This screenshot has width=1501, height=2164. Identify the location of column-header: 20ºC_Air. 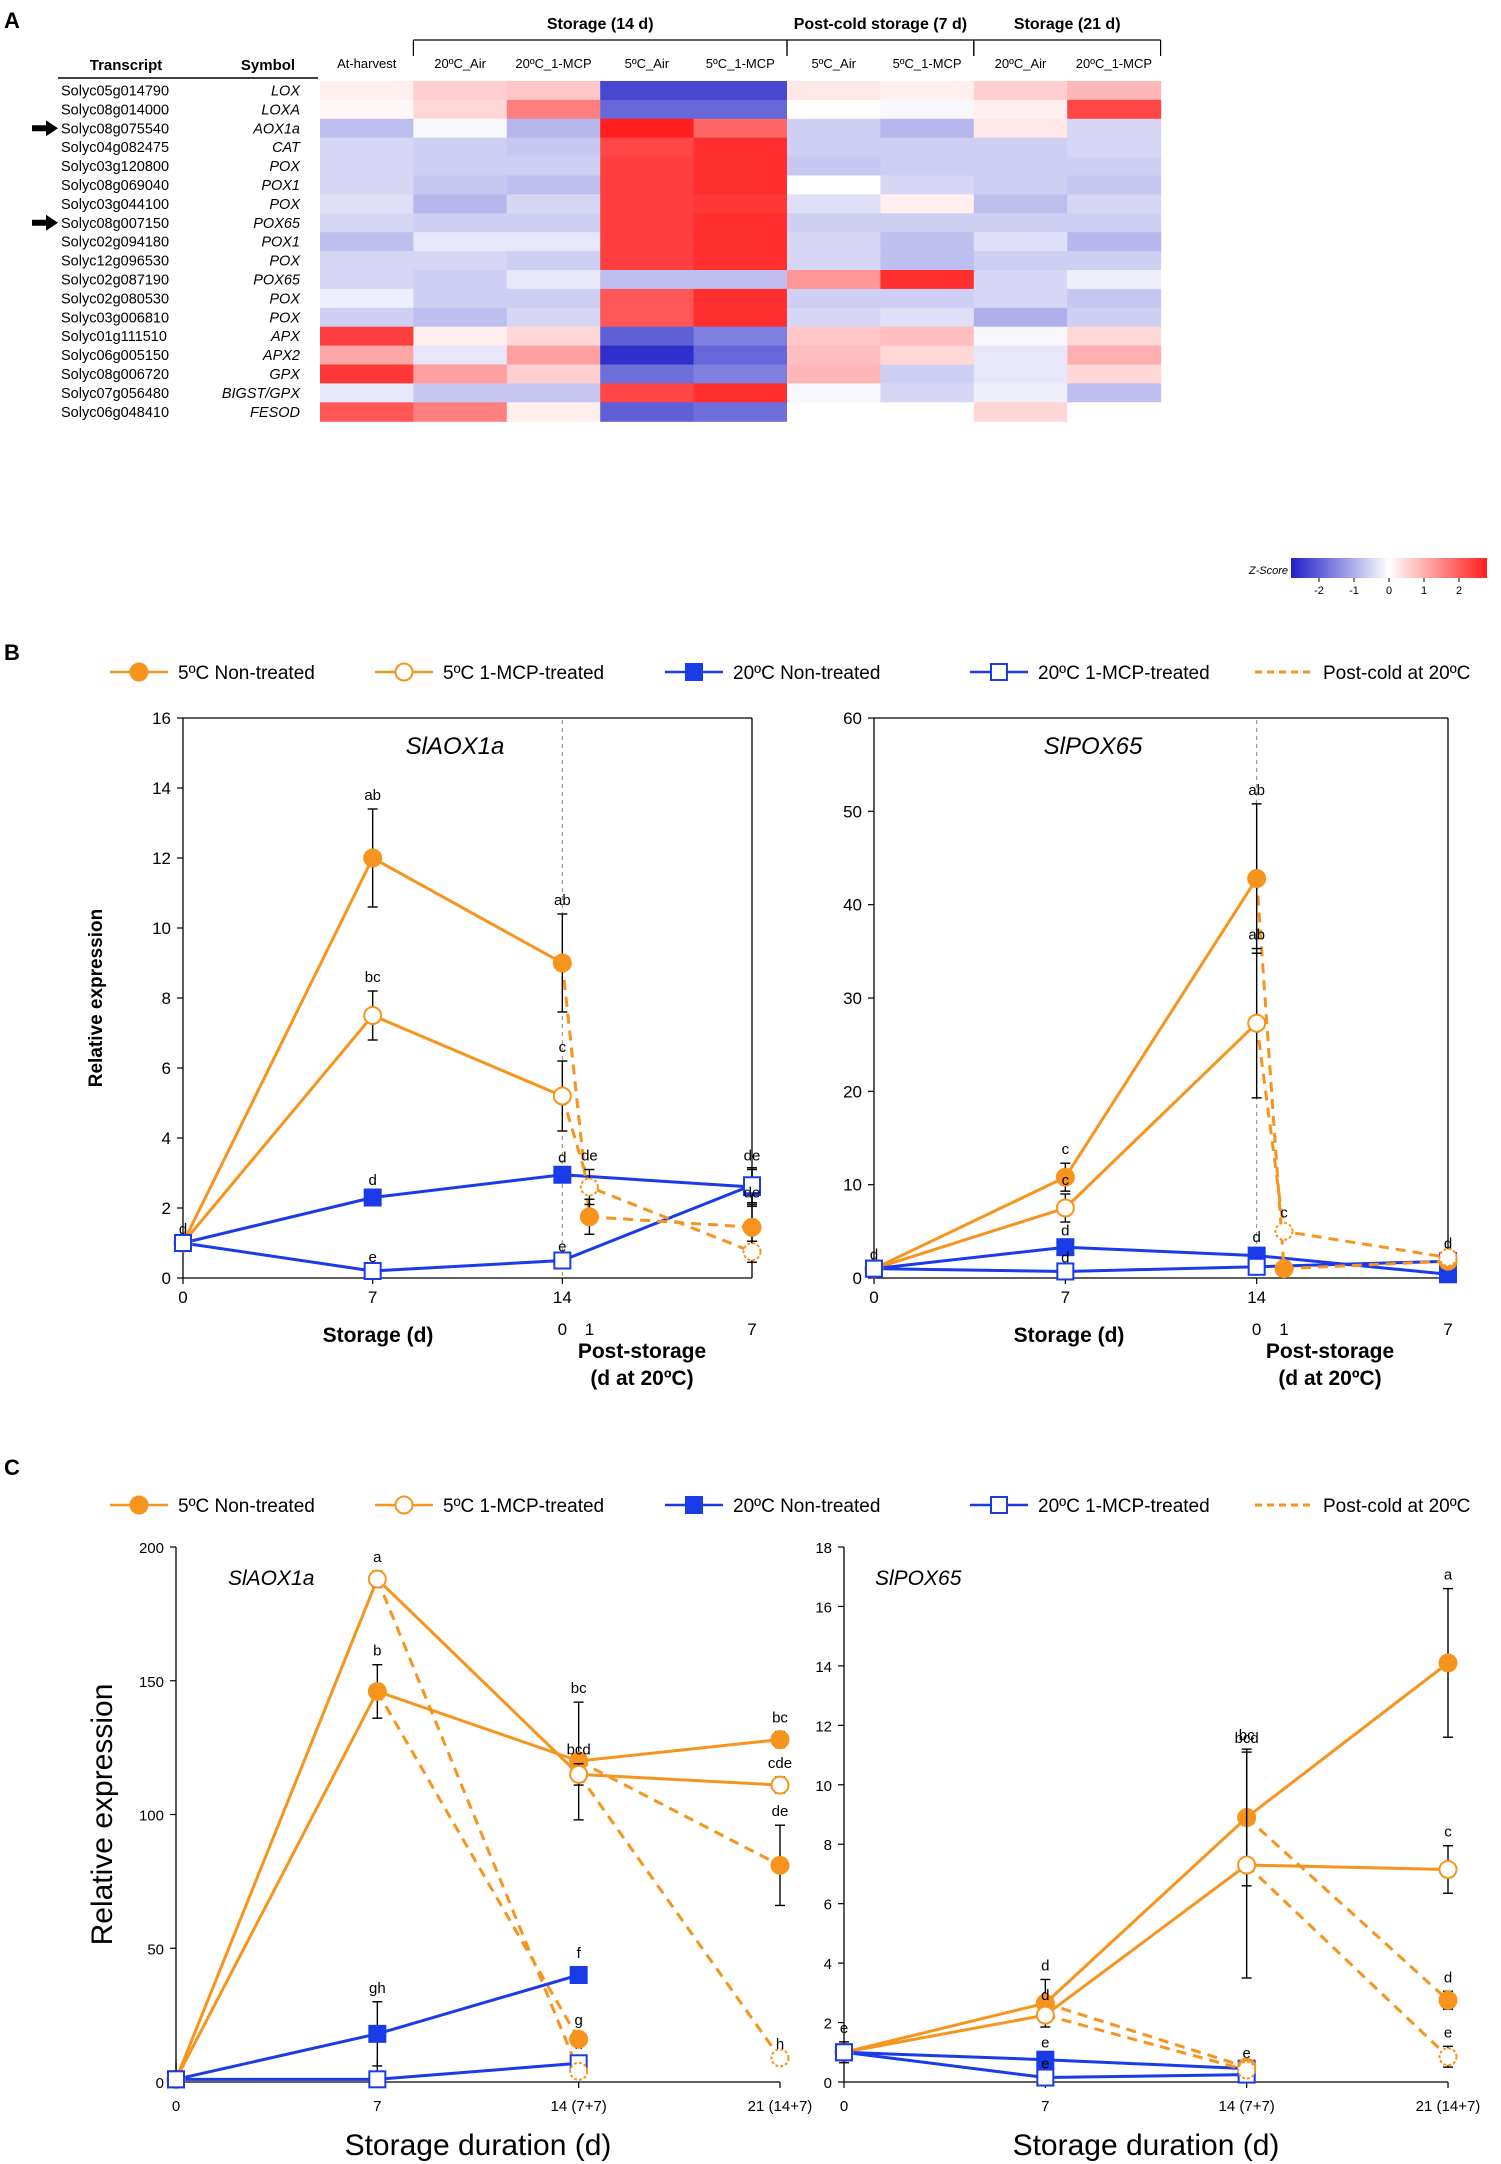
(1021, 63).